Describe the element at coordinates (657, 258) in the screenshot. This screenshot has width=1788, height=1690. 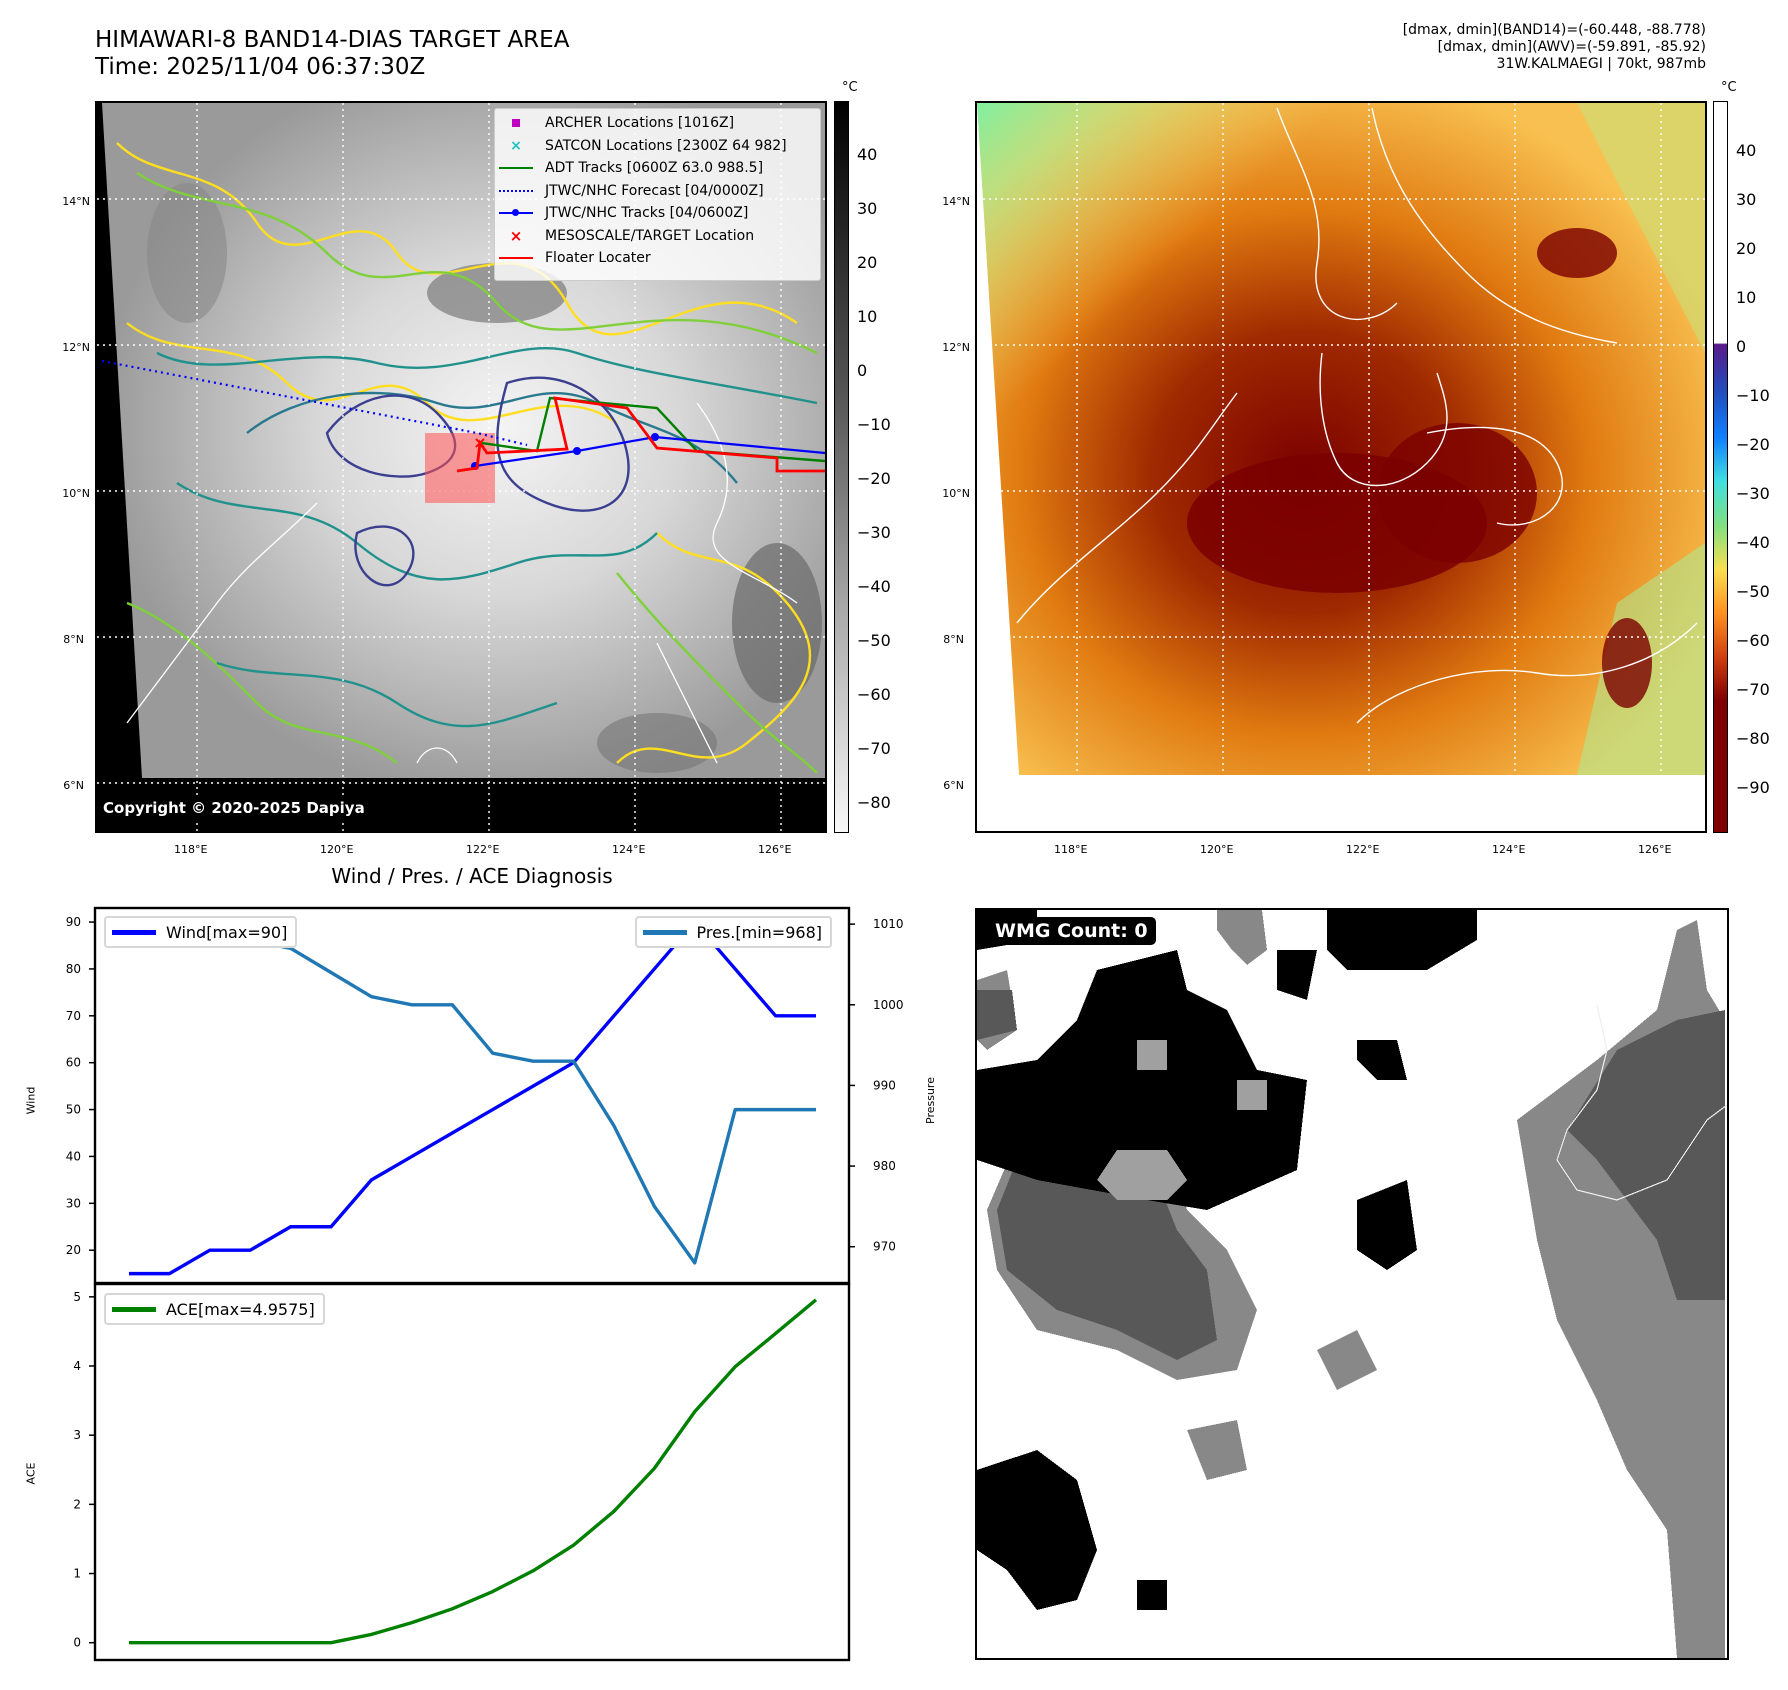
I see `legend-item-floater: Floater Locater` at that location.